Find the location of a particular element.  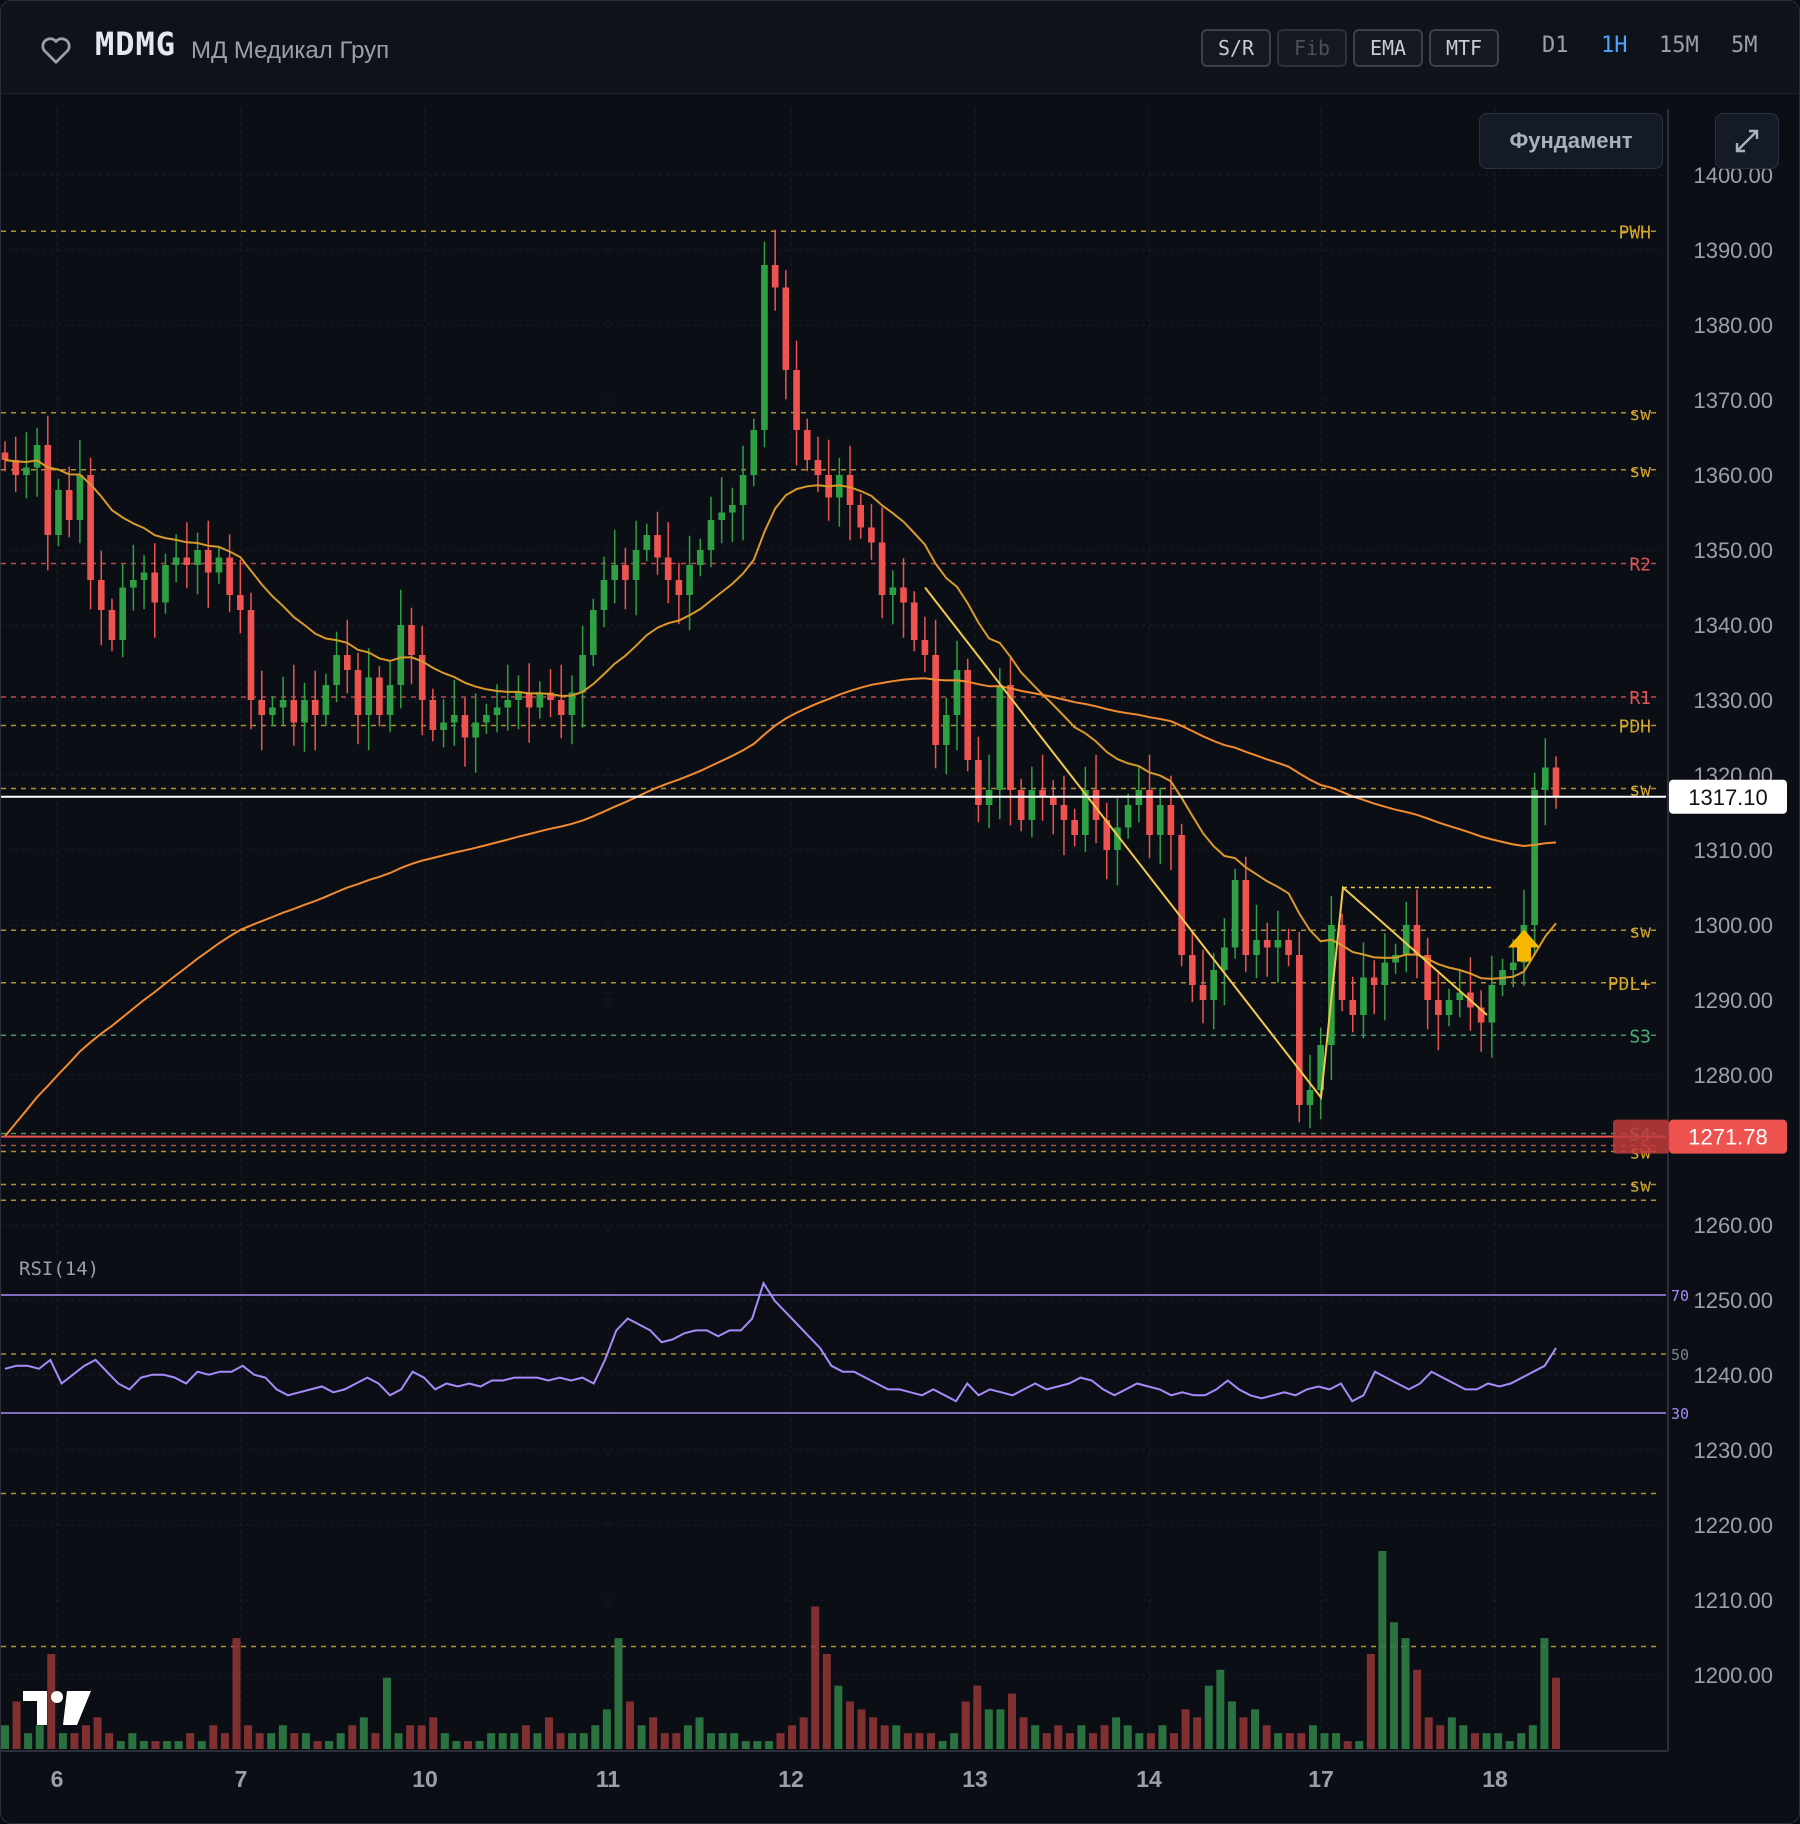

timeframe-5m: 5M is located at coordinates (1744, 45).